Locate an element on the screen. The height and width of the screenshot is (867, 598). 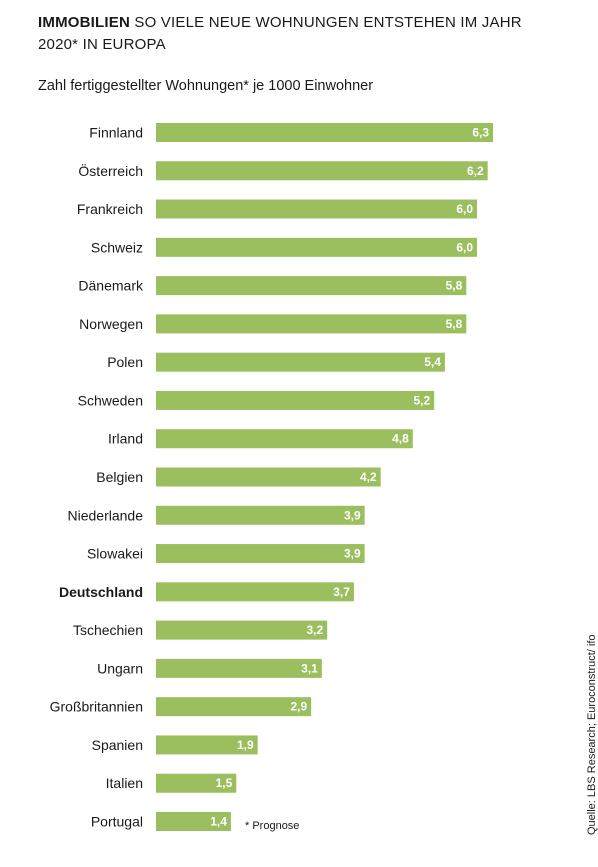
value-label-ungarn: 3,1 is located at coordinates (309, 668).